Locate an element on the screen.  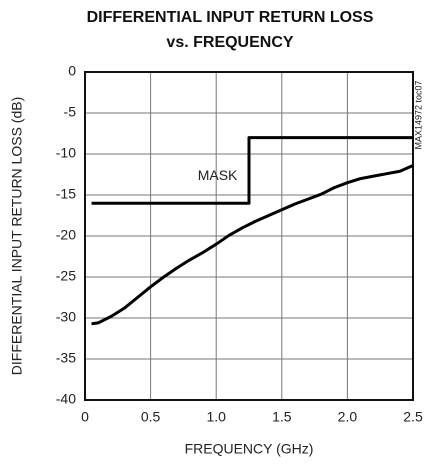
x-tick-label: 0 is located at coordinates (85, 417).